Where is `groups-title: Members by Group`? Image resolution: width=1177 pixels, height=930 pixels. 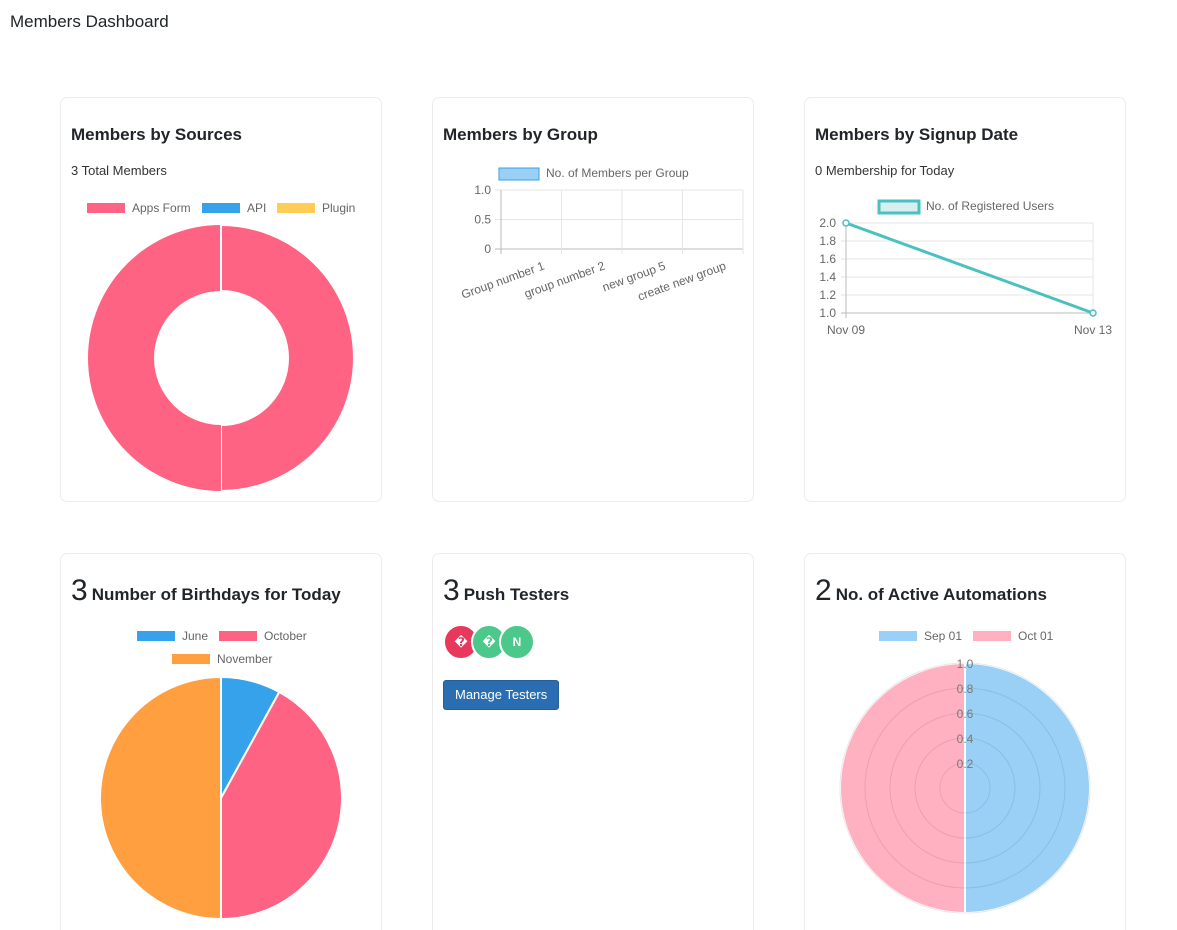 groups-title: Members by Group is located at coordinates (520, 134).